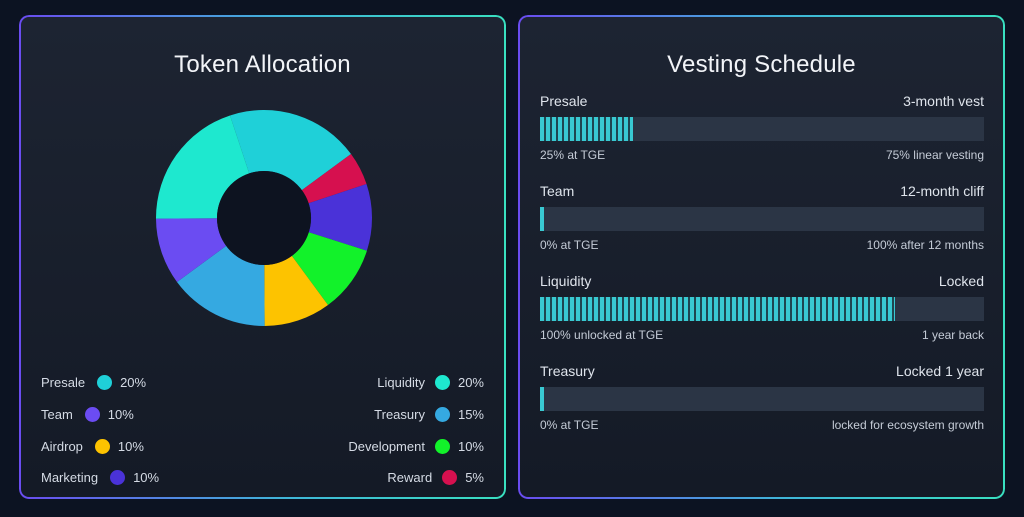 The width and height of the screenshot is (1024, 517). Describe the element at coordinates (961, 281) in the screenshot. I see `vesting-term: Locked` at that location.